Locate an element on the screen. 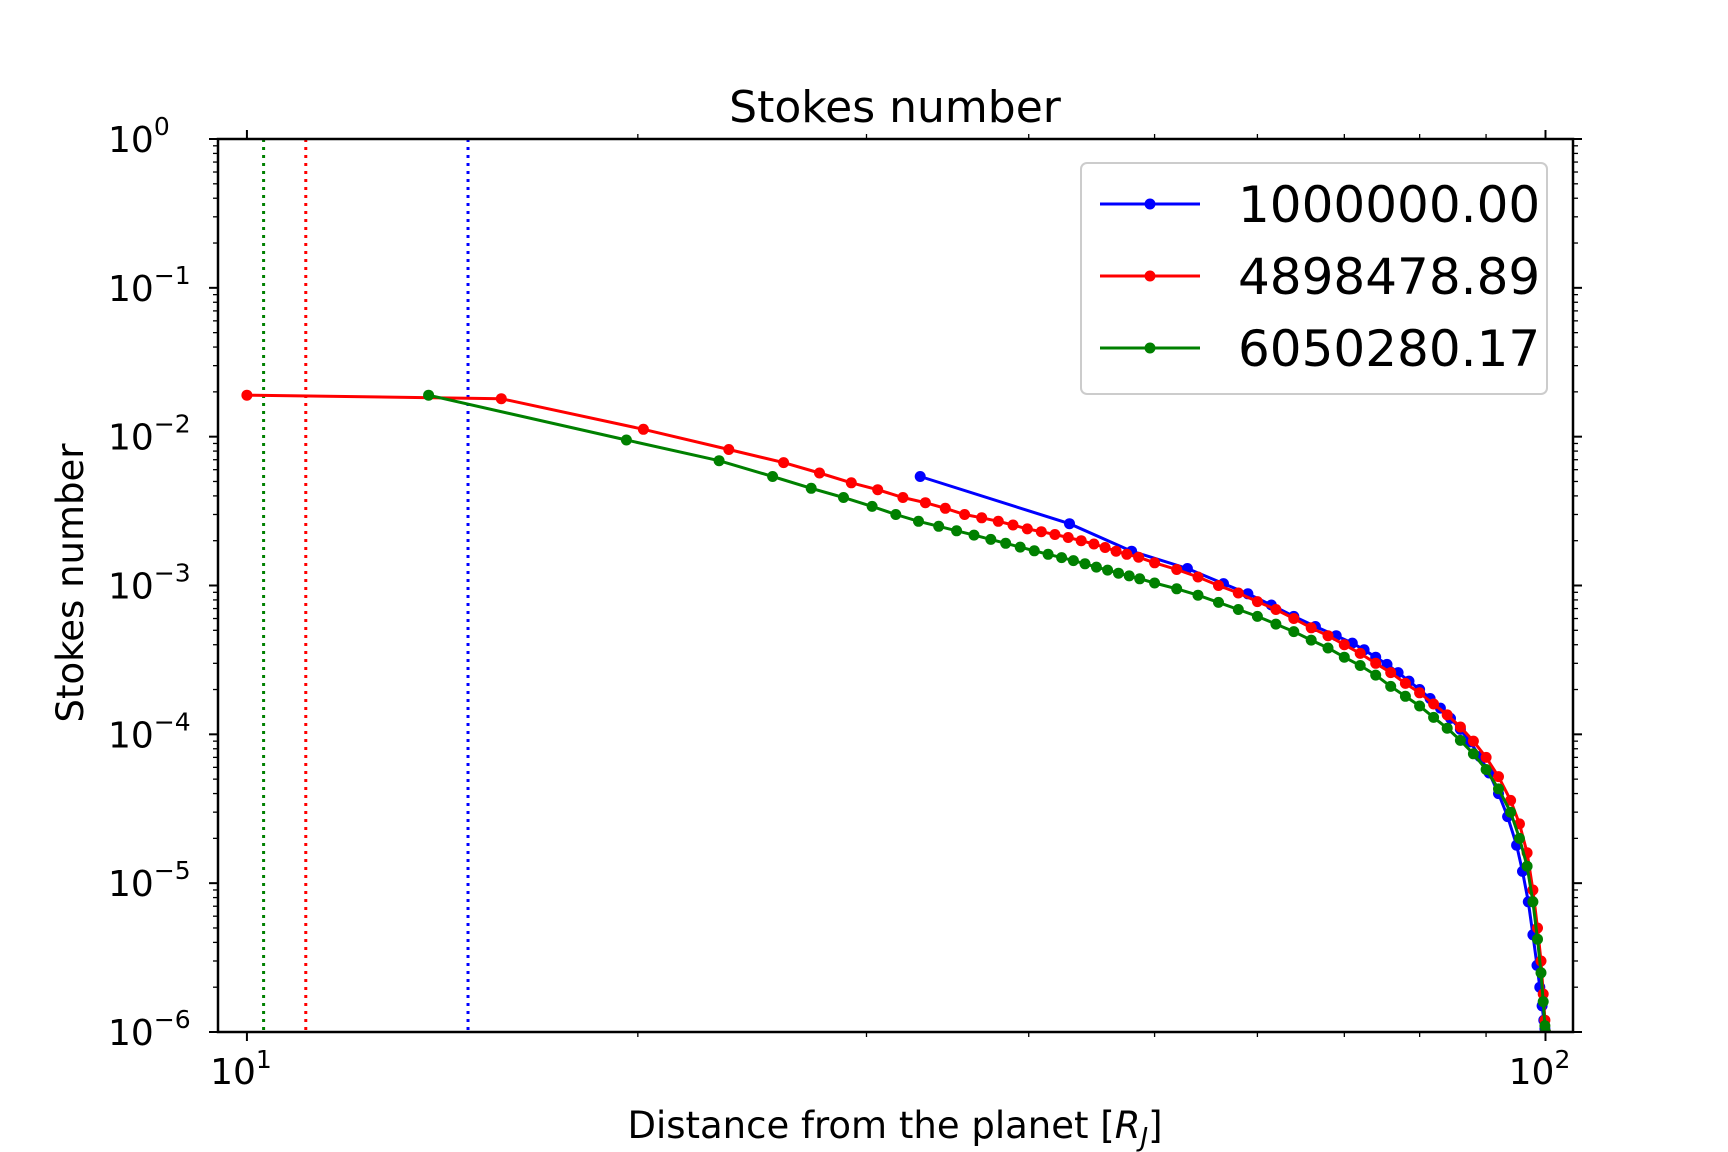 The image size is (1728, 1152). legend-label: 6050280.17 is located at coordinates (1389, 349).